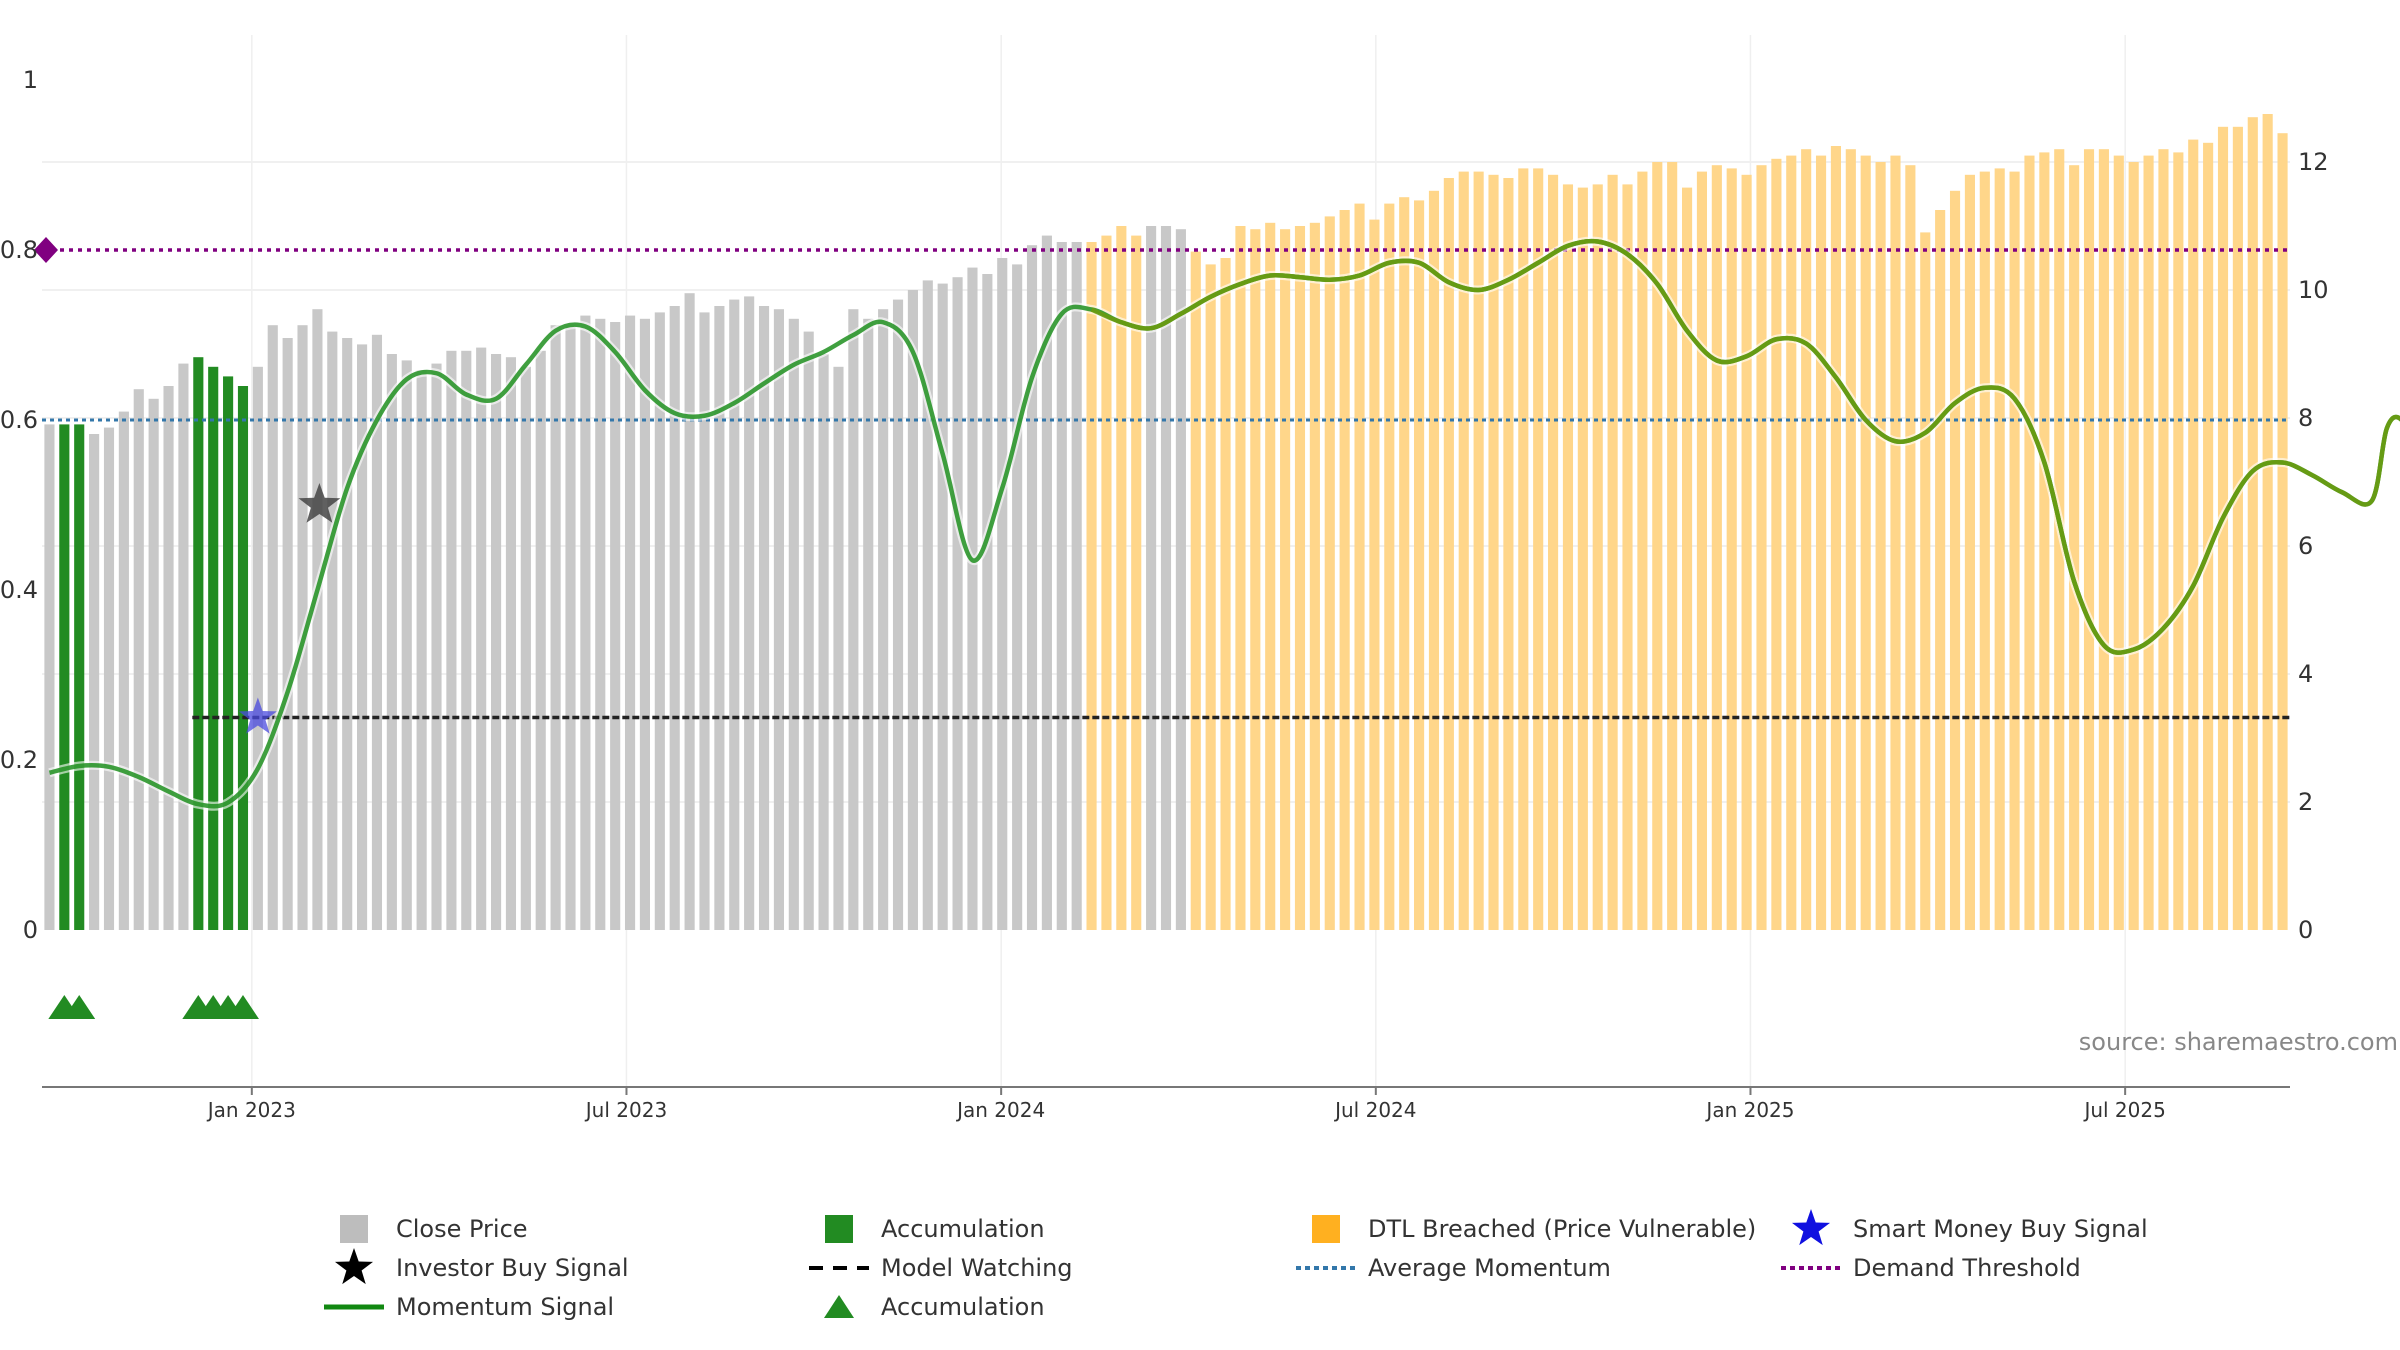 Image resolution: width=2400 pixels, height=1350 pixels. I want to click on left-tick-label: 0.8, so click(19, 250).